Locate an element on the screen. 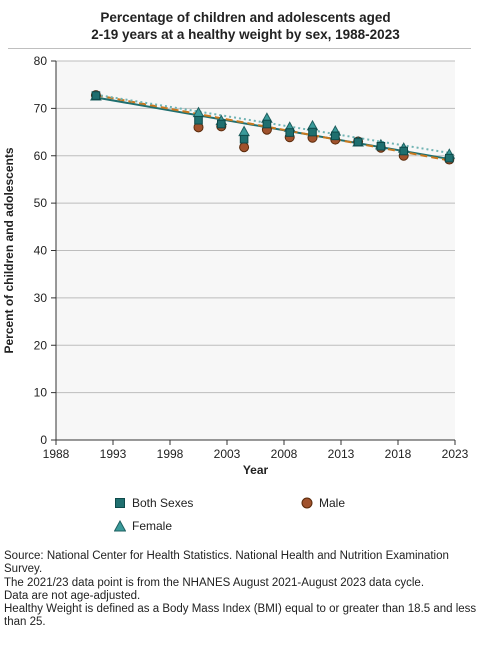  legend-marker-both-sexes is located at coordinates (120, 503).